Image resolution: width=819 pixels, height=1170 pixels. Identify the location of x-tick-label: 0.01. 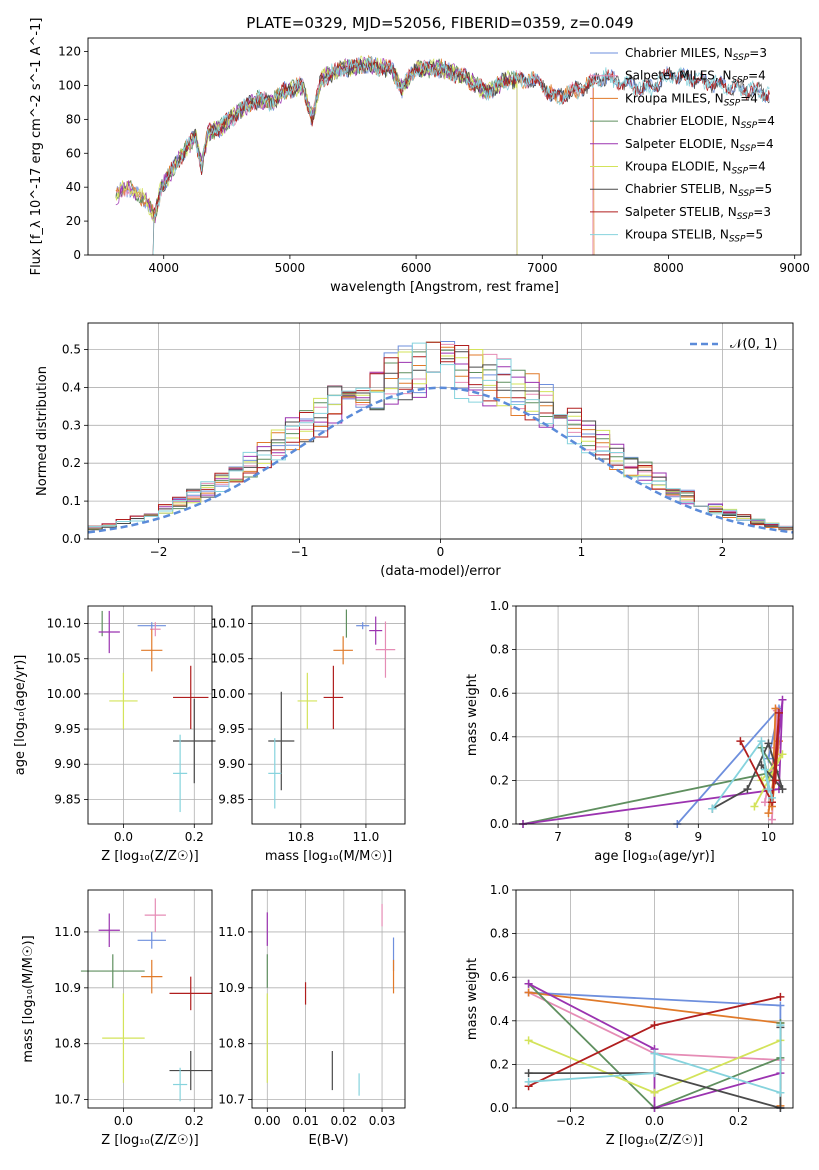
(305, 1121).